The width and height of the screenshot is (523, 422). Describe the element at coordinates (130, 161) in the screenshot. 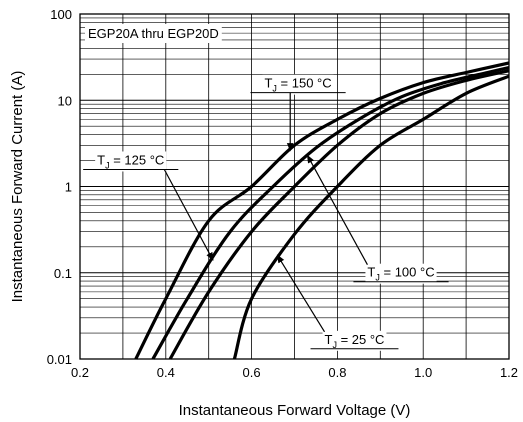

I see `series-label-text: TJ = 125 °C` at that location.